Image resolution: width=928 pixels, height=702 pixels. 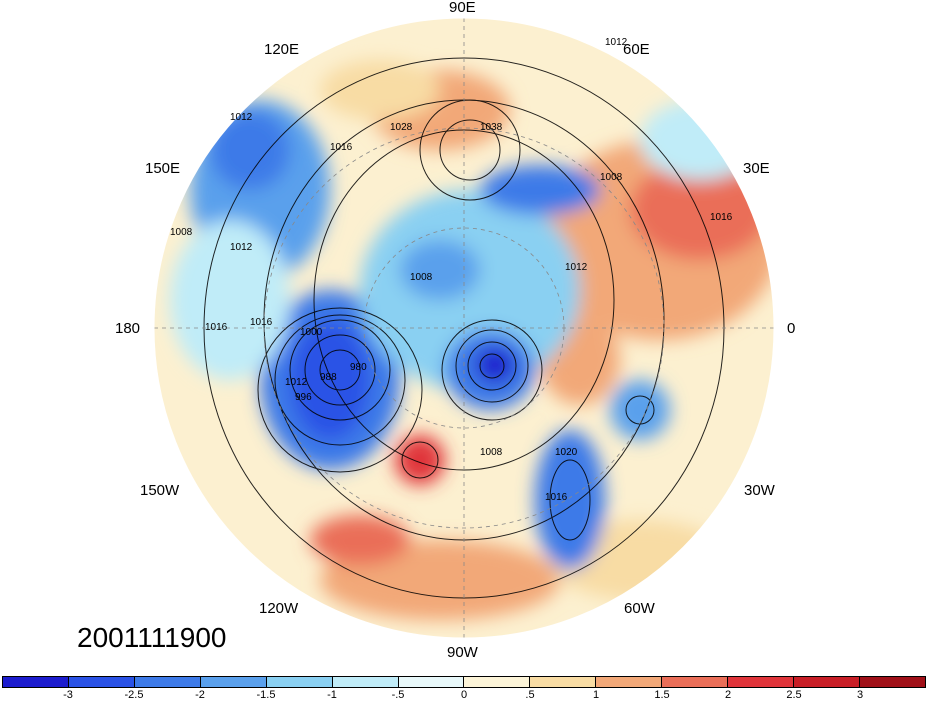 What do you see at coordinates (530, 695) in the screenshot?
I see `colorbar-tick-label: .5` at bounding box center [530, 695].